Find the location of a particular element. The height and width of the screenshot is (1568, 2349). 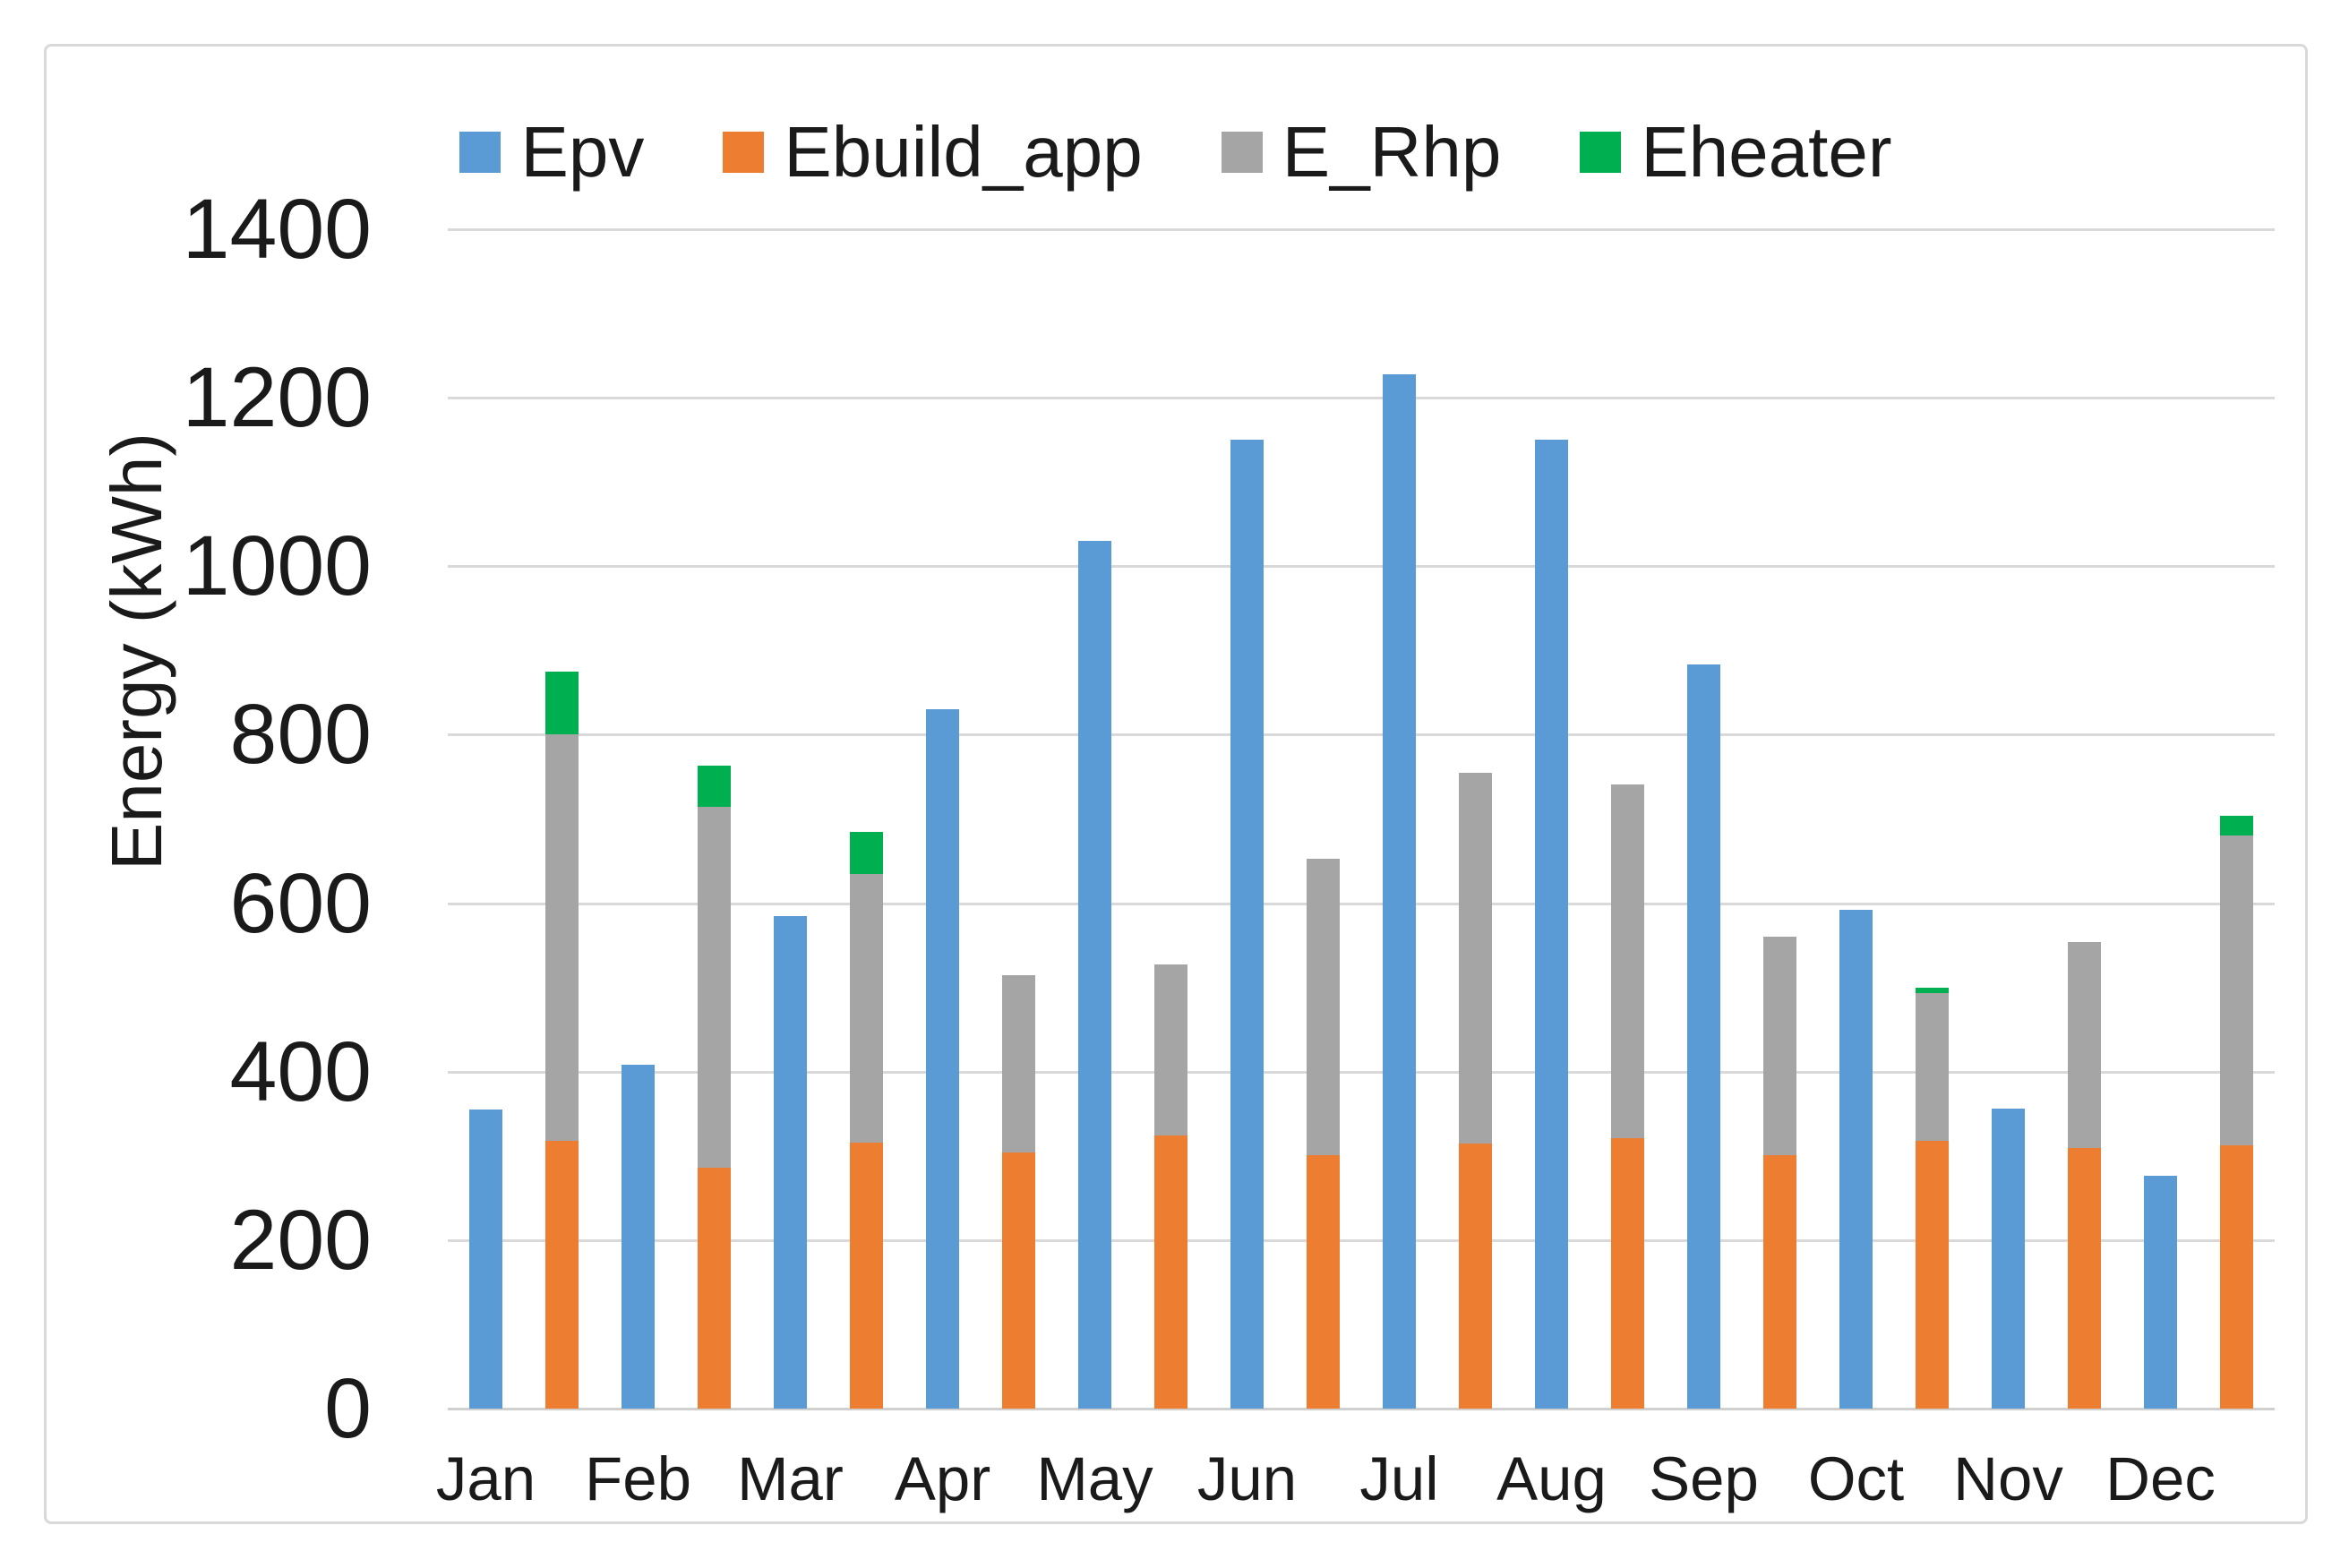

bar-eheater-feb is located at coordinates (714, 787).